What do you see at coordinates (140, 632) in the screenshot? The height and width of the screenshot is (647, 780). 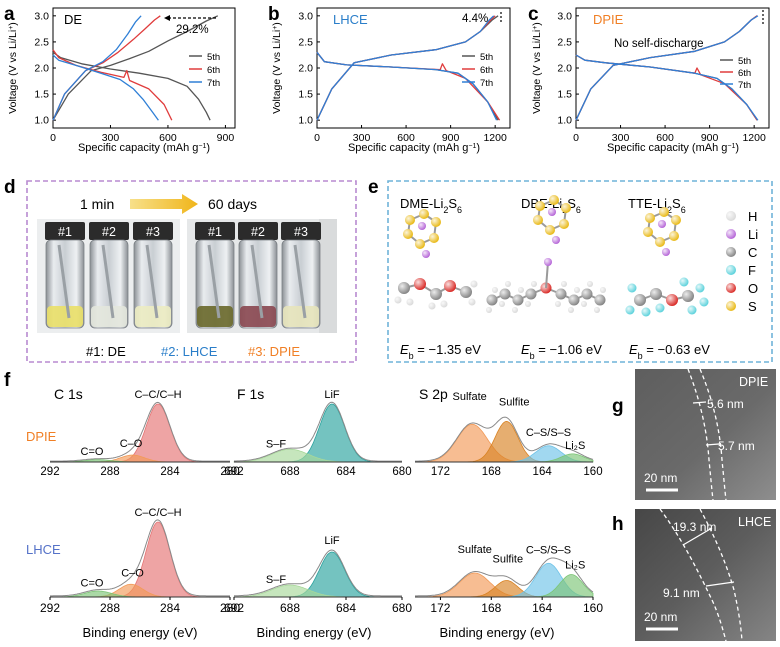 I see `xps-xlabel-1: Binding energy (eV)` at bounding box center [140, 632].